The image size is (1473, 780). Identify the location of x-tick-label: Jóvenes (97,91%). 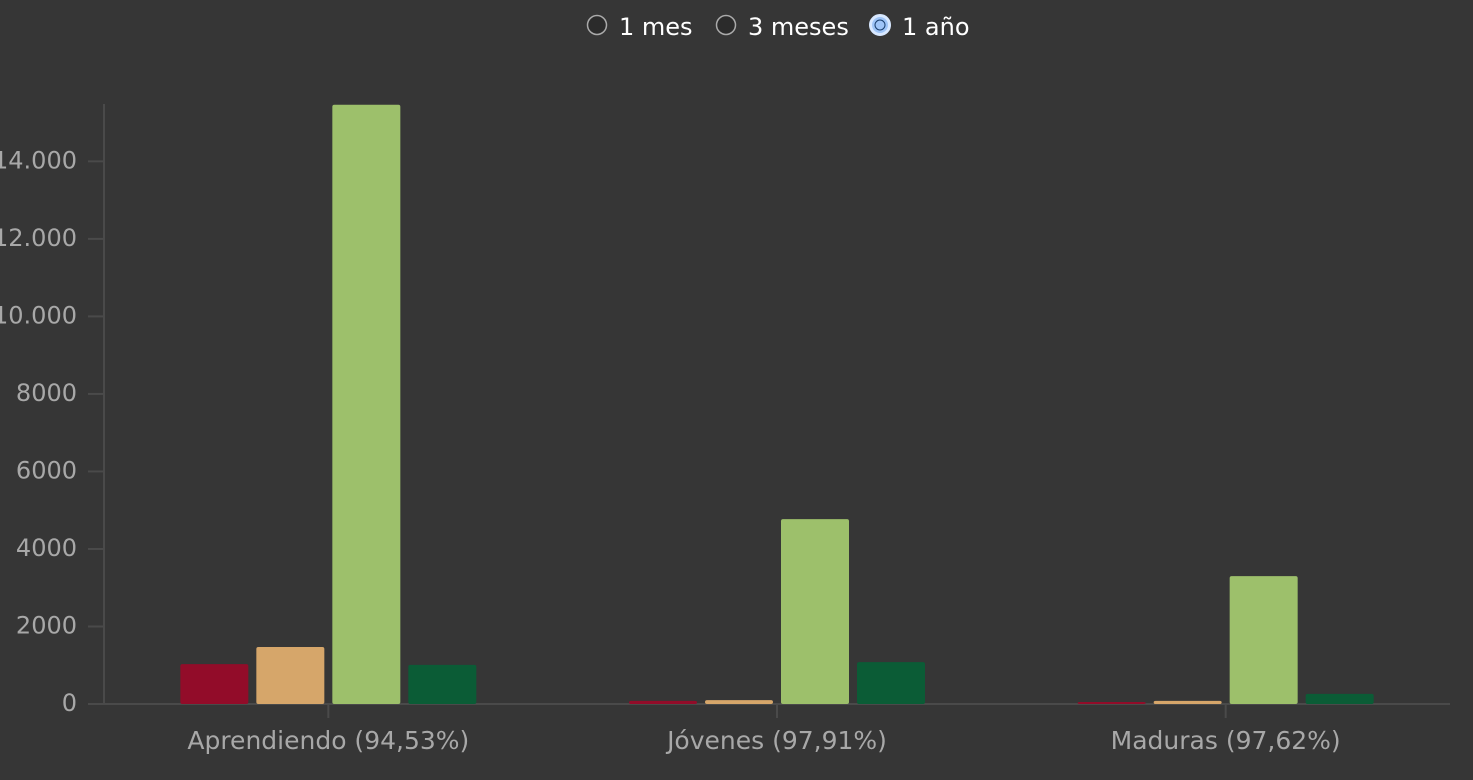
(776, 740).